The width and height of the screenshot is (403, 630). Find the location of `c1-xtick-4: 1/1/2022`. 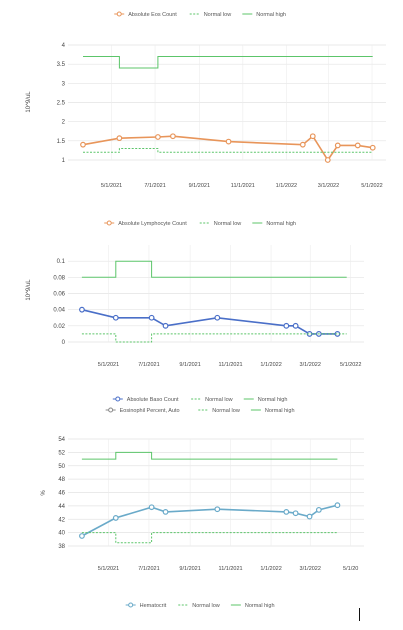

c1-xtick-4: 1/1/2022 is located at coordinates (270, 365).